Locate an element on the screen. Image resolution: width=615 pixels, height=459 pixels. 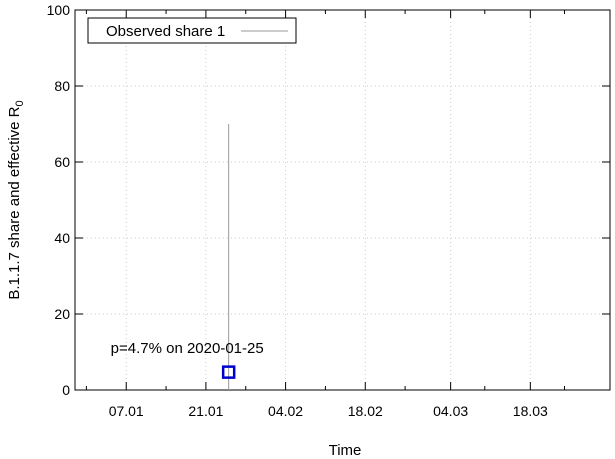
x-tick-label: 04.02 is located at coordinates (285, 411).